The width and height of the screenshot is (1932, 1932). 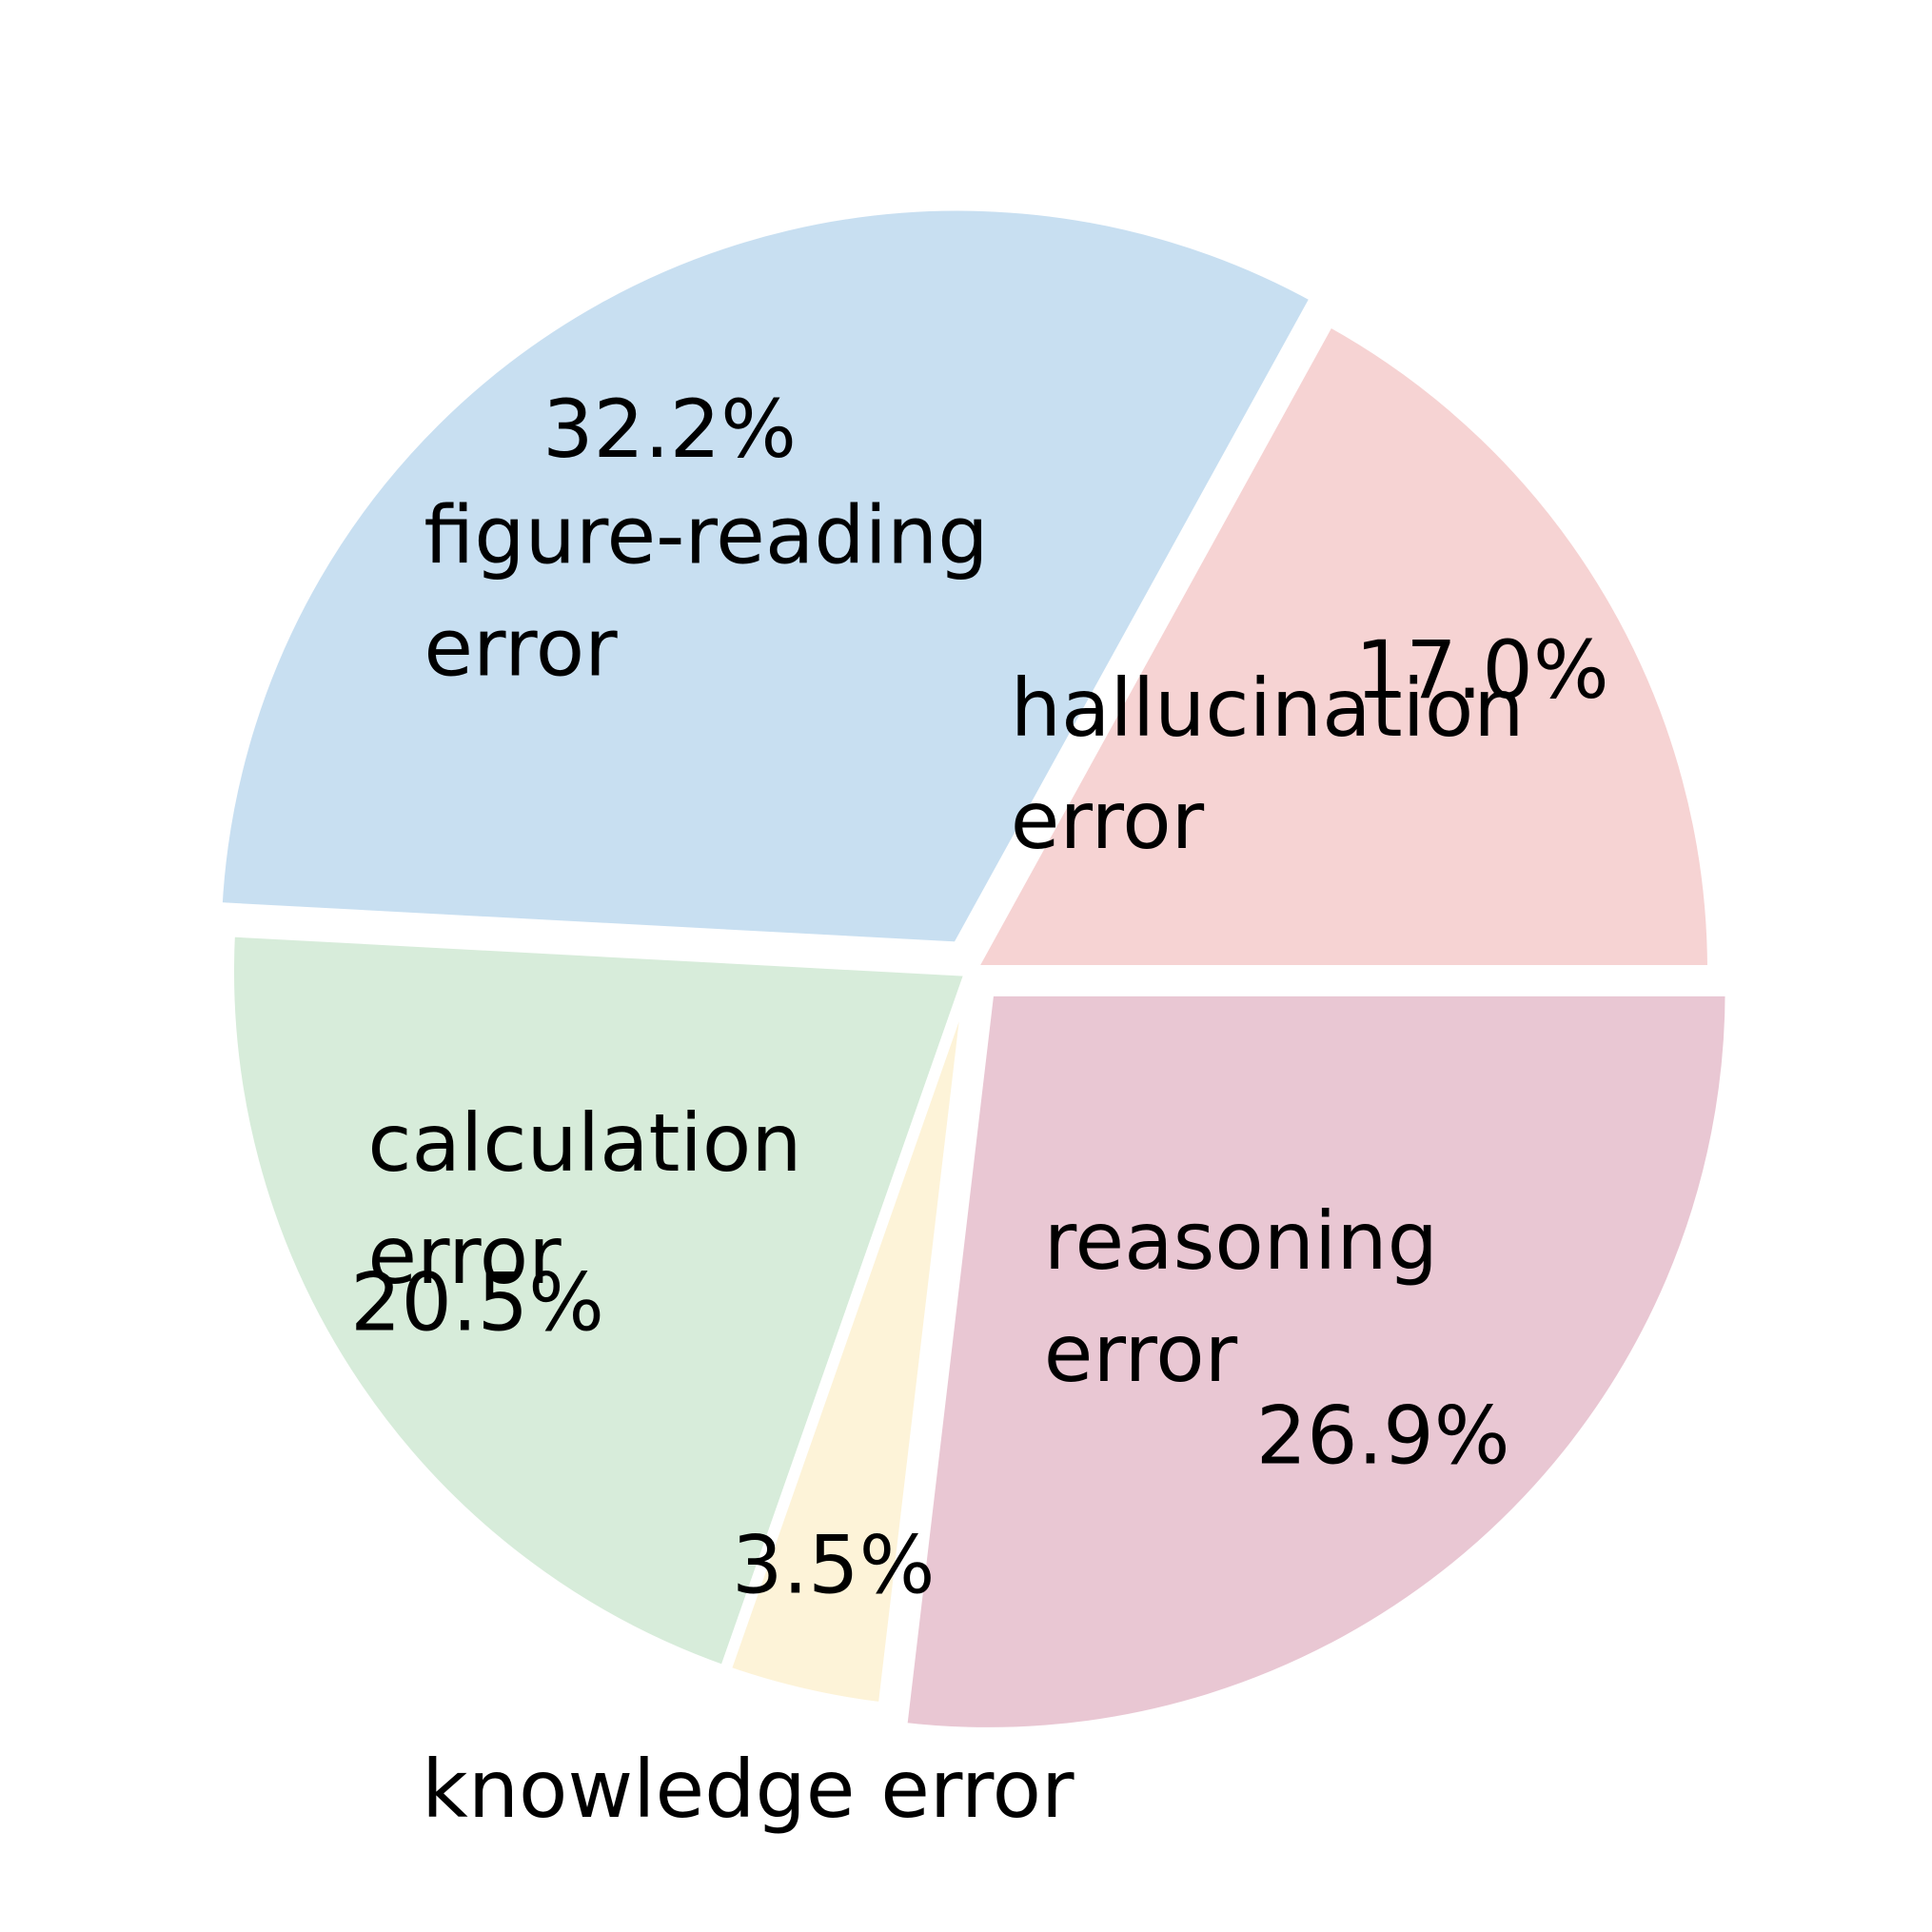 What do you see at coordinates (584, 1143) in the screenshot?
I see `slice-label-line: calculation` at bounding box center [584, 1143].